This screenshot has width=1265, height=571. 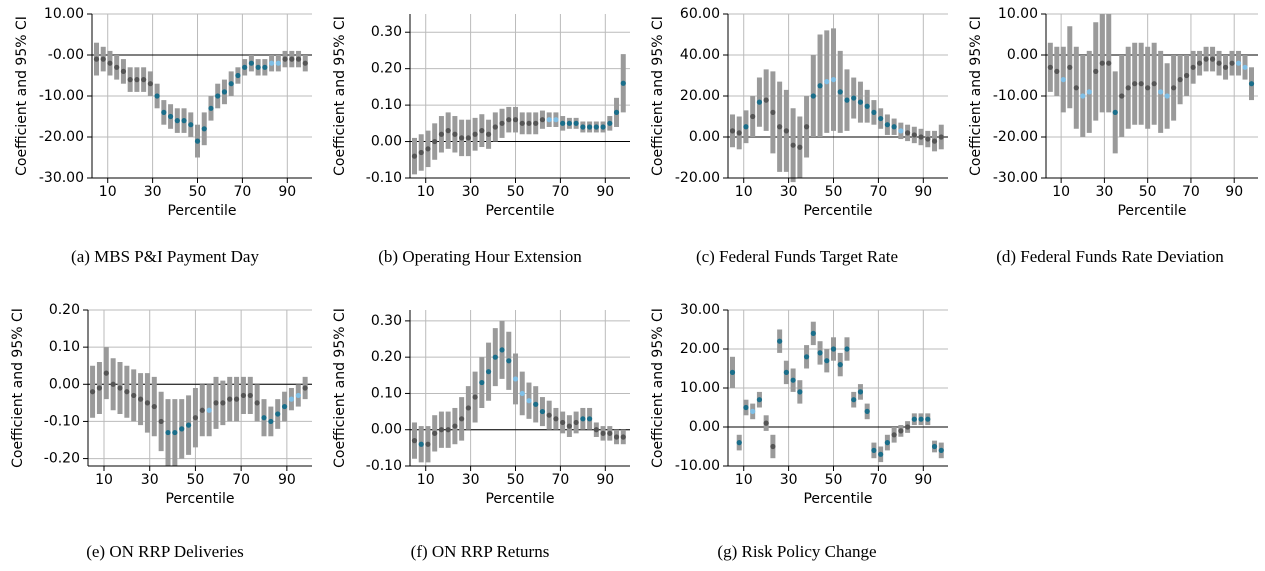 I want to click on y-tick-label: 20.00, so click(x=700, y=349).